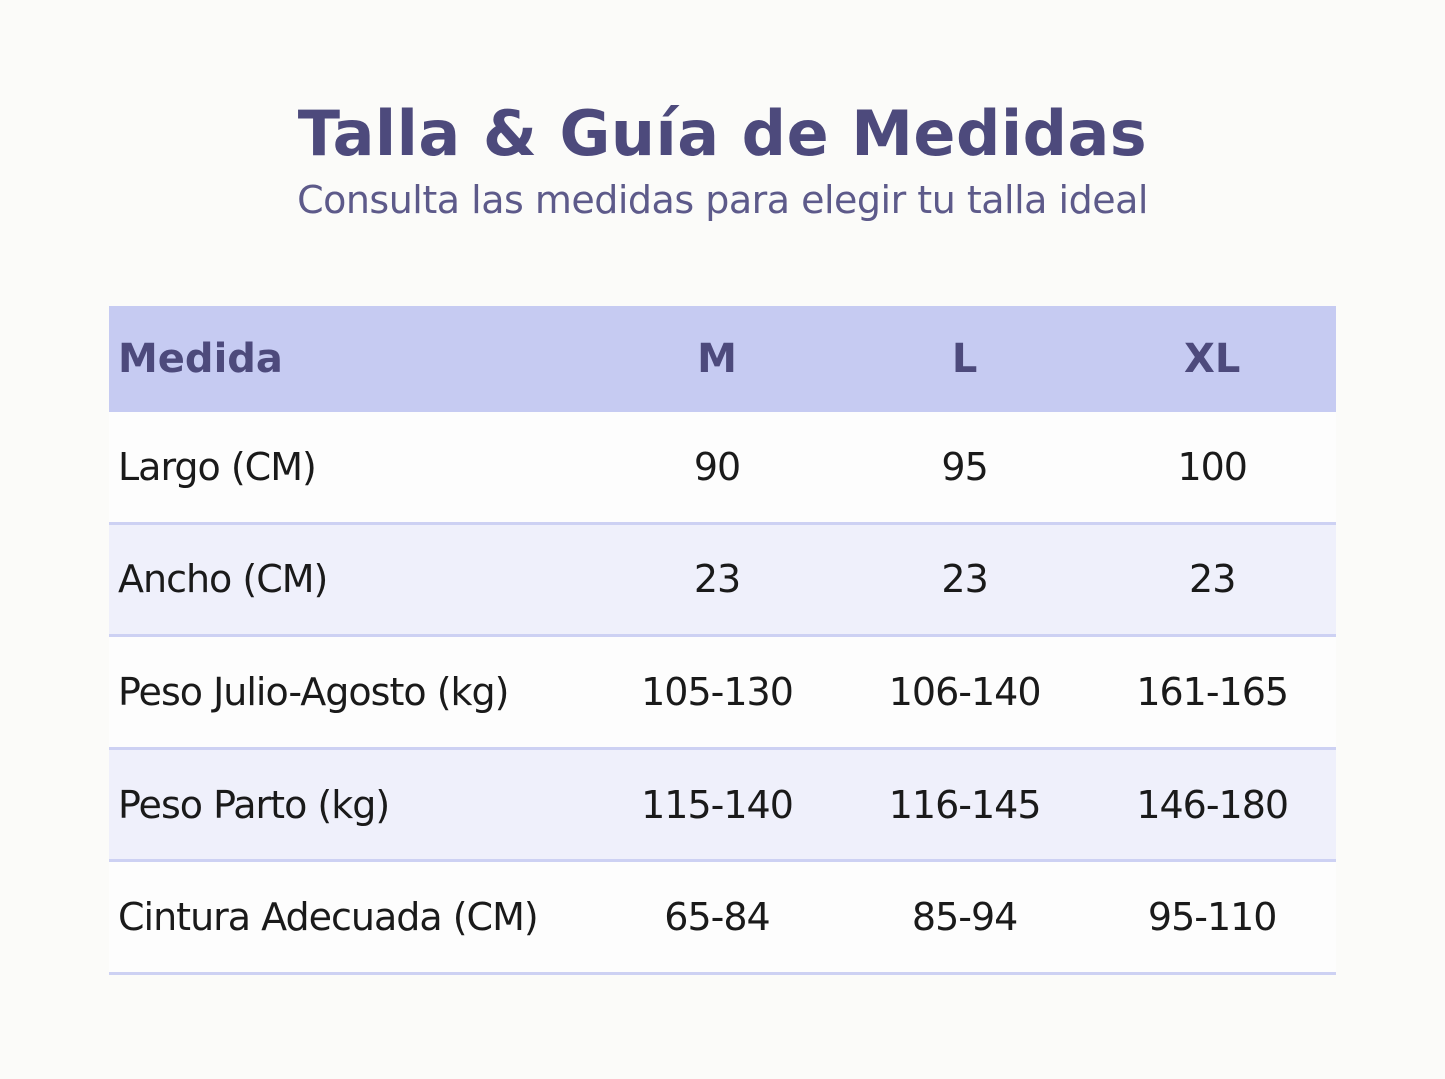 The image size is (1445, 1079). Describe the element at coordinates (965, 691) in the screenshot. I see `cell-value-l: 106-140` at that location.